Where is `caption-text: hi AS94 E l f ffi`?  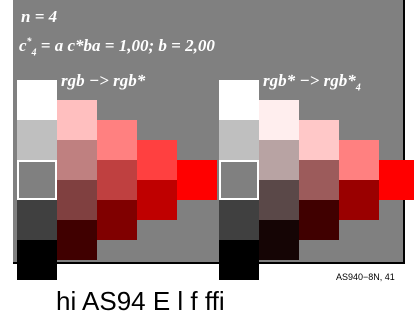 caption-text: hi AS94 E l f ffi is located at coordinates (140, 301).